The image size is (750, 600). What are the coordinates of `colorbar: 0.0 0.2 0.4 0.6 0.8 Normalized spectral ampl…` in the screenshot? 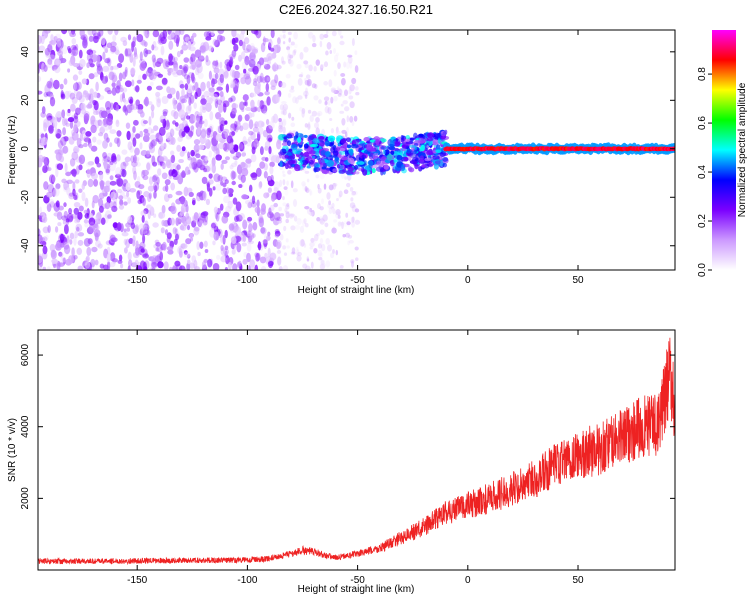 It's located at (722, 153).